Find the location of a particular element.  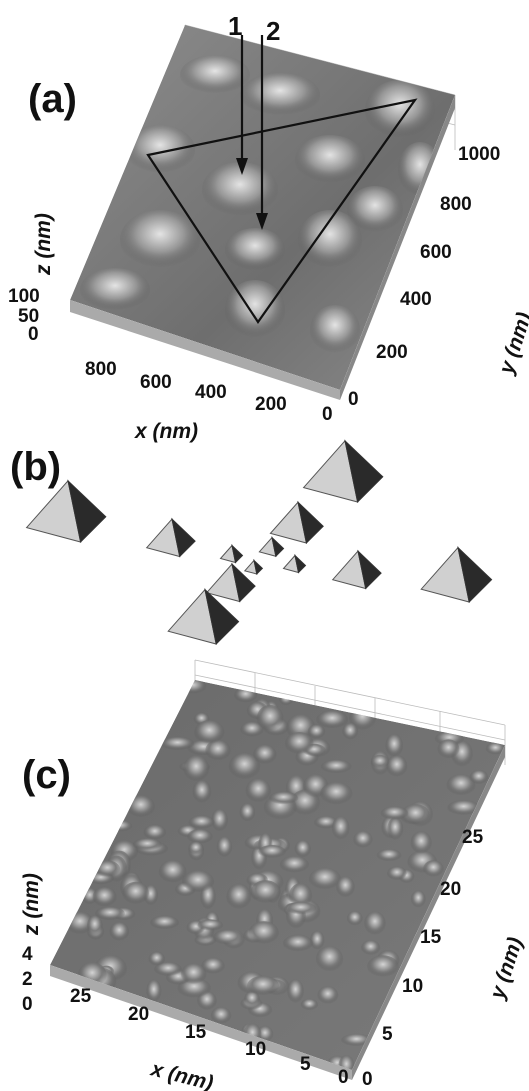

panel-c-y-axis-label: y (nm) is located at coordinates (507, 969).